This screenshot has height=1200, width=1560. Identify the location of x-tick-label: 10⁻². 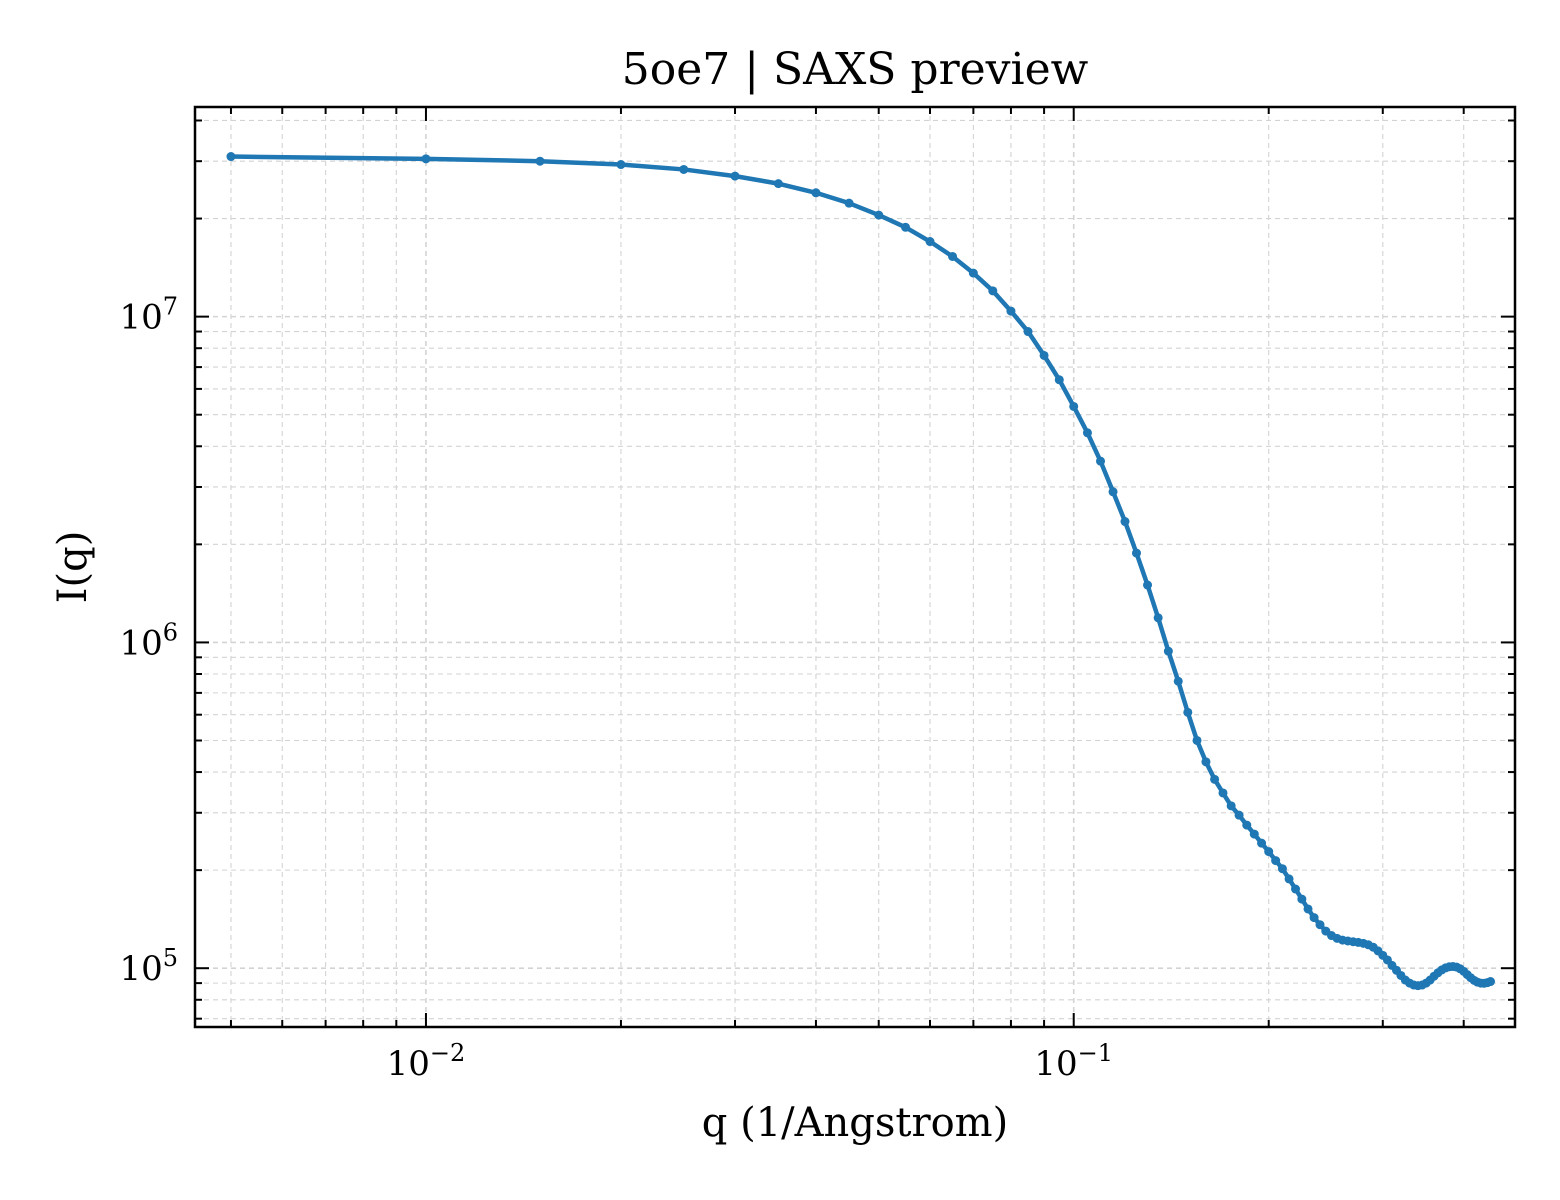
(426, 1061).